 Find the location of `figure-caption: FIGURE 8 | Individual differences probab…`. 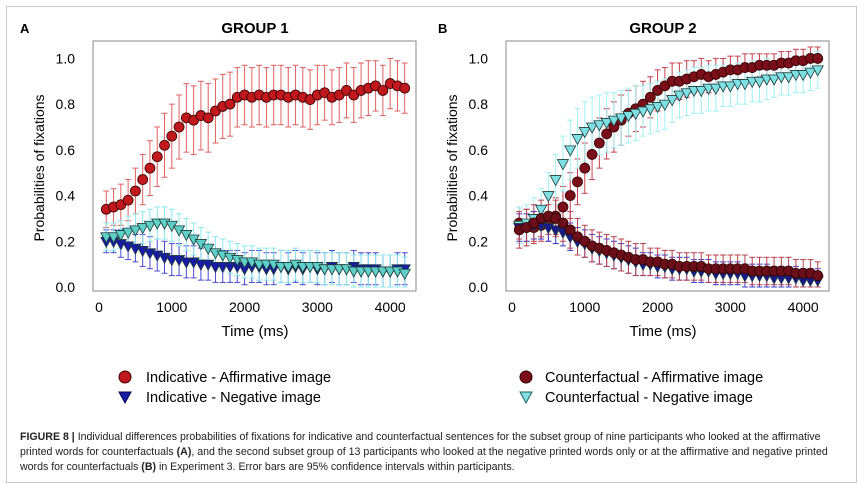

figure-caption: FIGURE 8 | Individual differences probab… is located at coordinates (433, 452).